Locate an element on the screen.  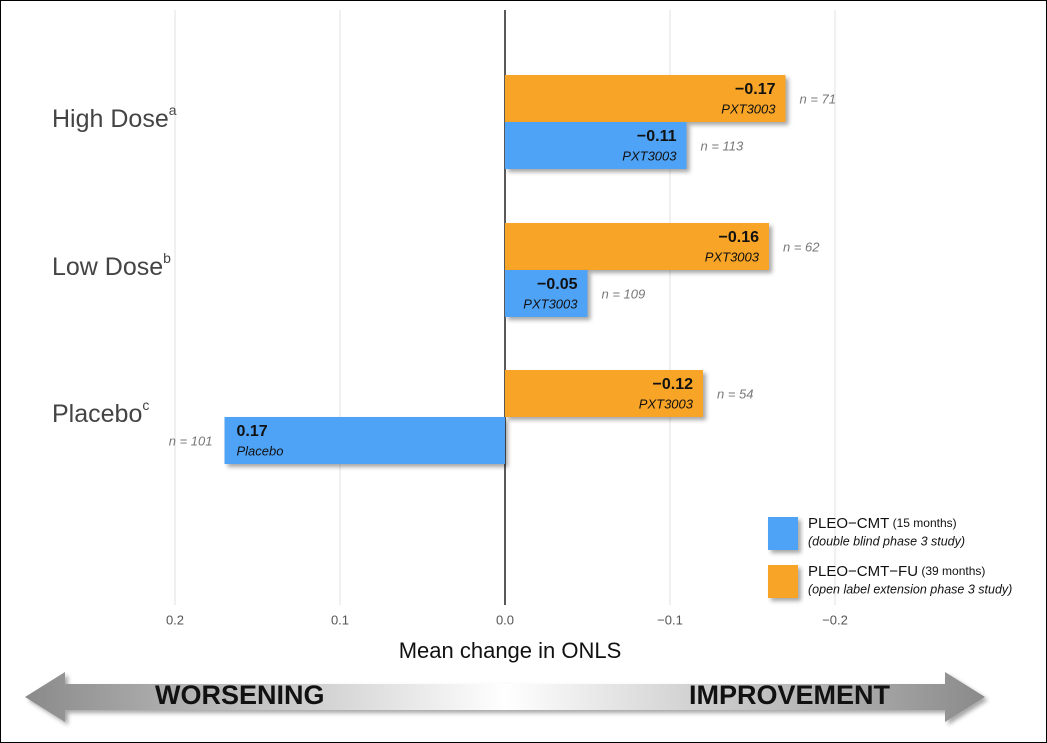
n-label: n = 101 is located at coordinates (191, 440).